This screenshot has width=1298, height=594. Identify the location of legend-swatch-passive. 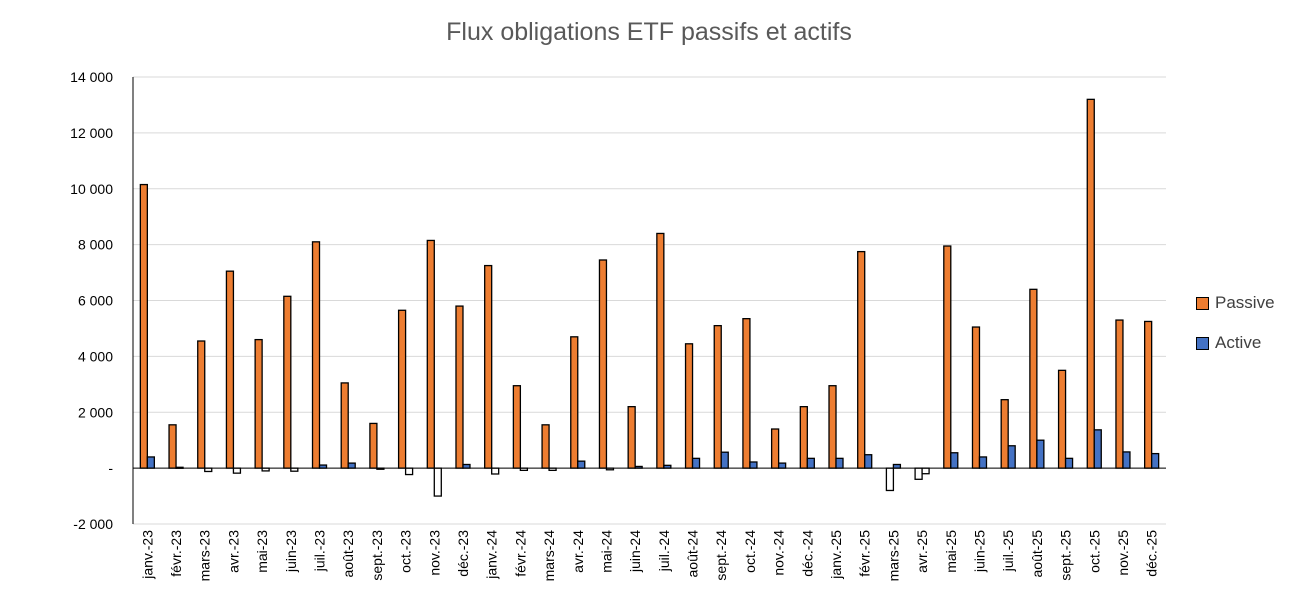
(1202, 303).